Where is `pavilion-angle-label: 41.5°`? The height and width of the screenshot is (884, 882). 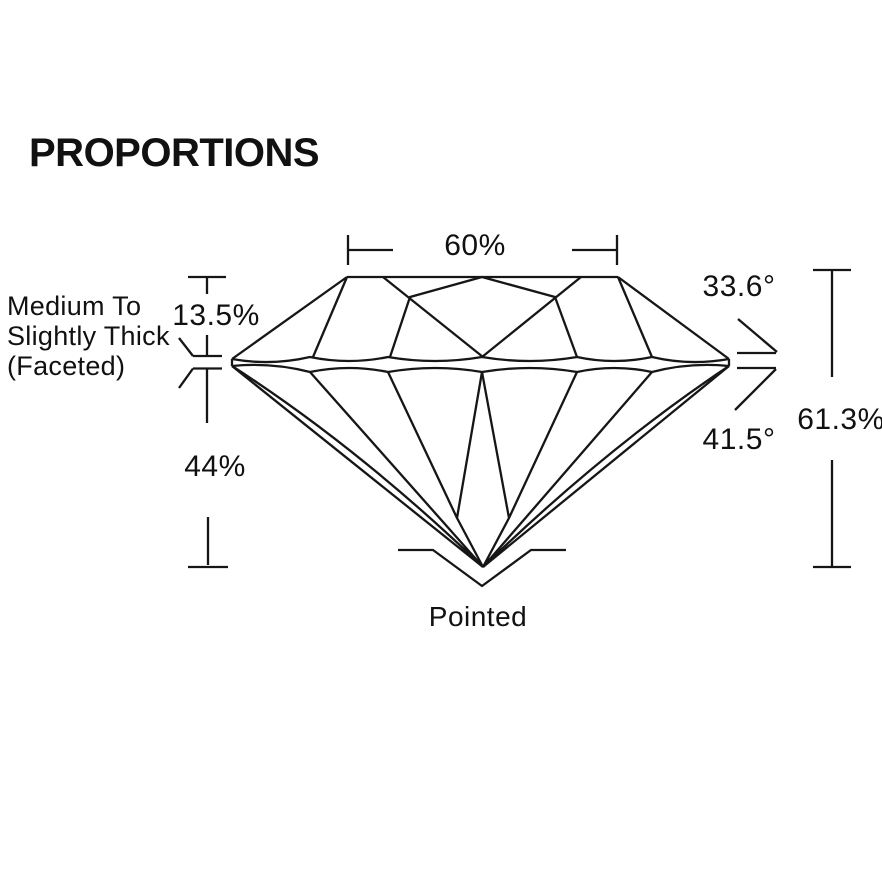 pavilion-angle-label: 41.5° is located at coordinates (739, 439).